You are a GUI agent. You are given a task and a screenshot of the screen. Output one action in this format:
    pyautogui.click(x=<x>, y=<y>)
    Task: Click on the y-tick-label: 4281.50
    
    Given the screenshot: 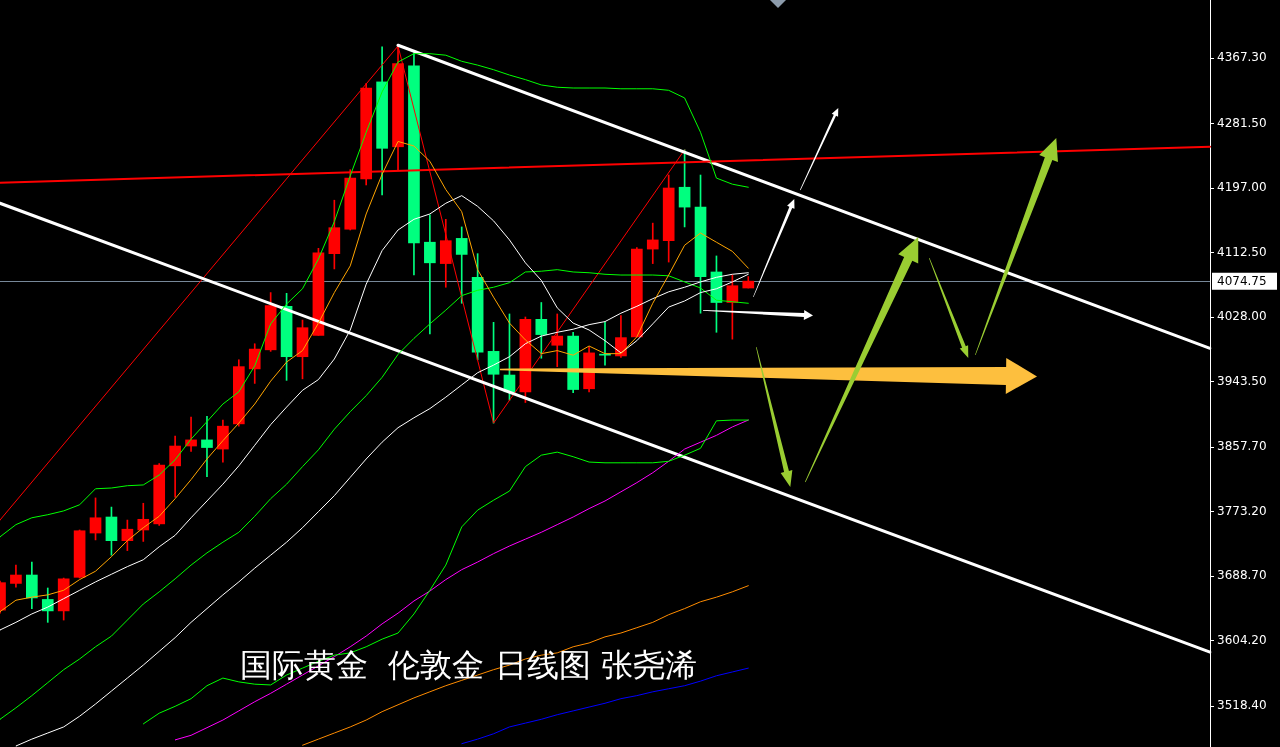 What is the action you would take?
    pyautogui.click(x=1242, y=122)
    